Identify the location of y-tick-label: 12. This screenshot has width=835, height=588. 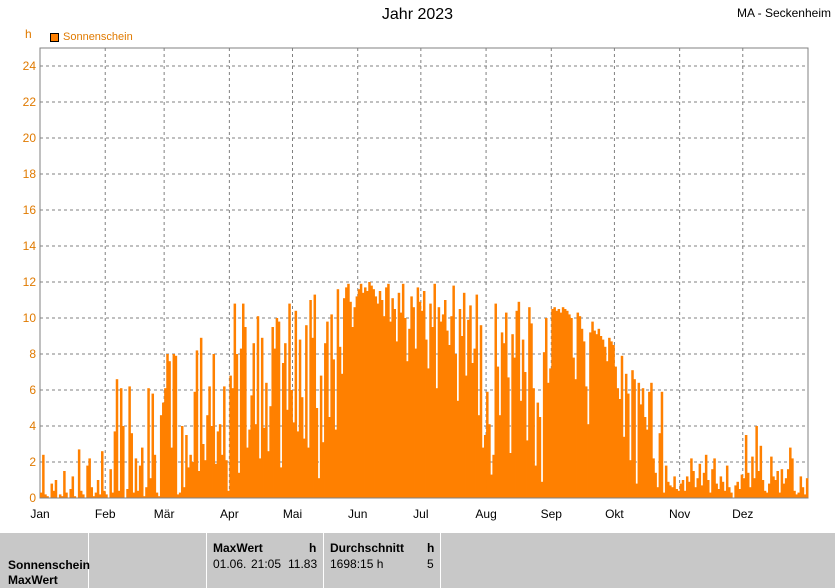
(30, 282).